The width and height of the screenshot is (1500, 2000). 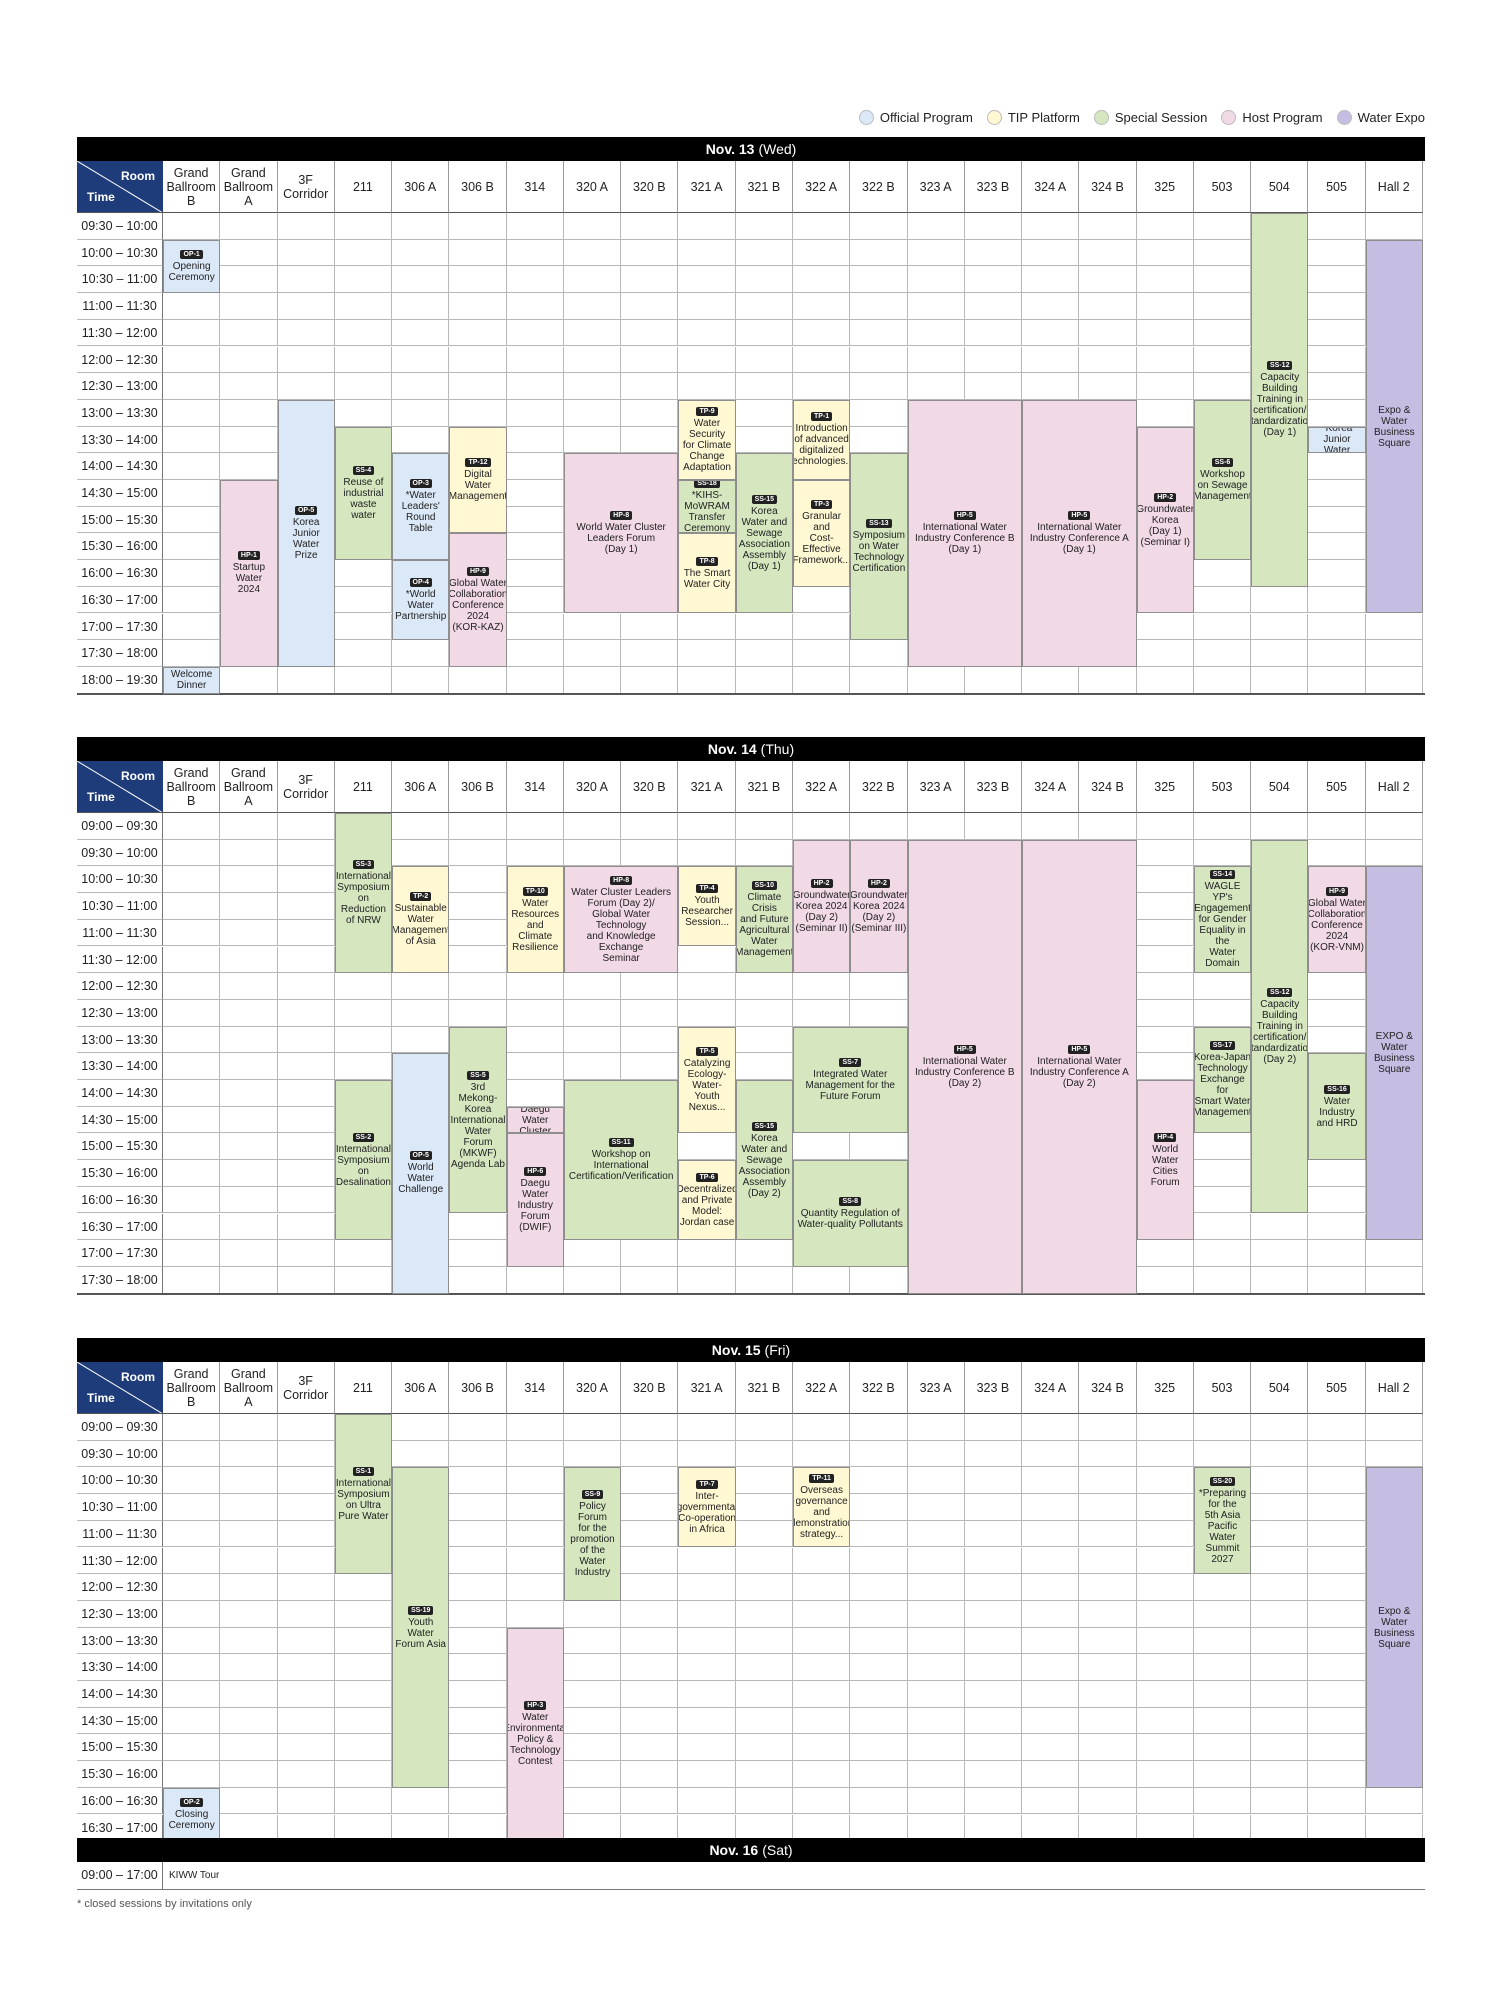 What do you see at coordinates (120, 1667) in the screenshot?
I see `time-slot: 13:30 – 14:00` at bounding box center [120, 1667].